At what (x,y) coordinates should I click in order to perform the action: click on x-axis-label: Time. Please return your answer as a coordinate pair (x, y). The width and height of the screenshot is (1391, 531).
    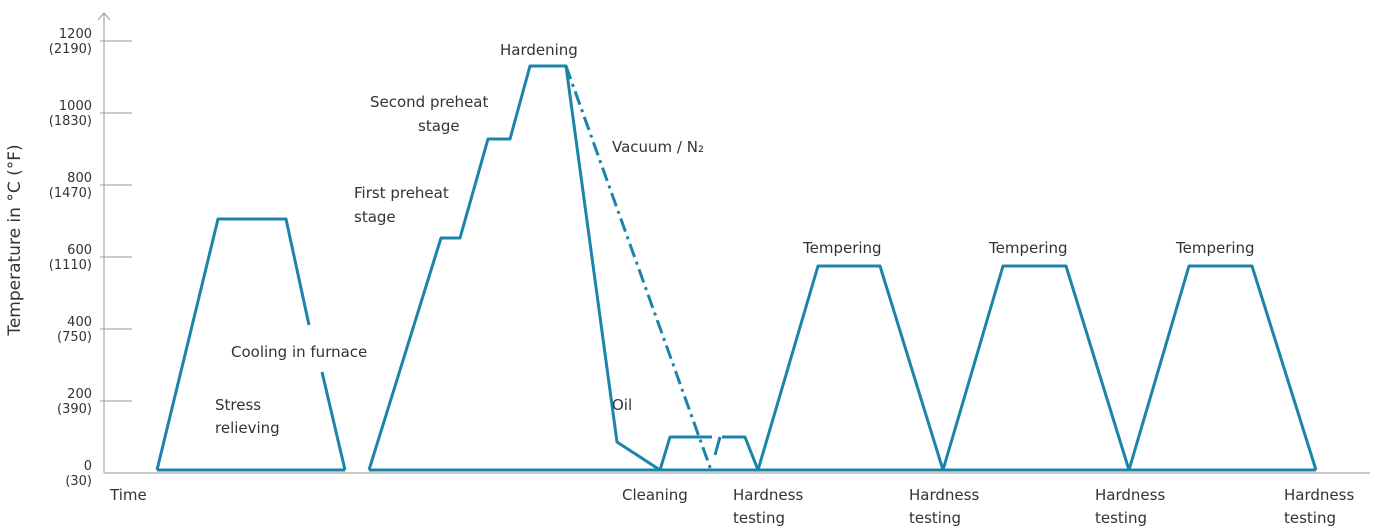
    Looking at the image, I should click on (128, 495).